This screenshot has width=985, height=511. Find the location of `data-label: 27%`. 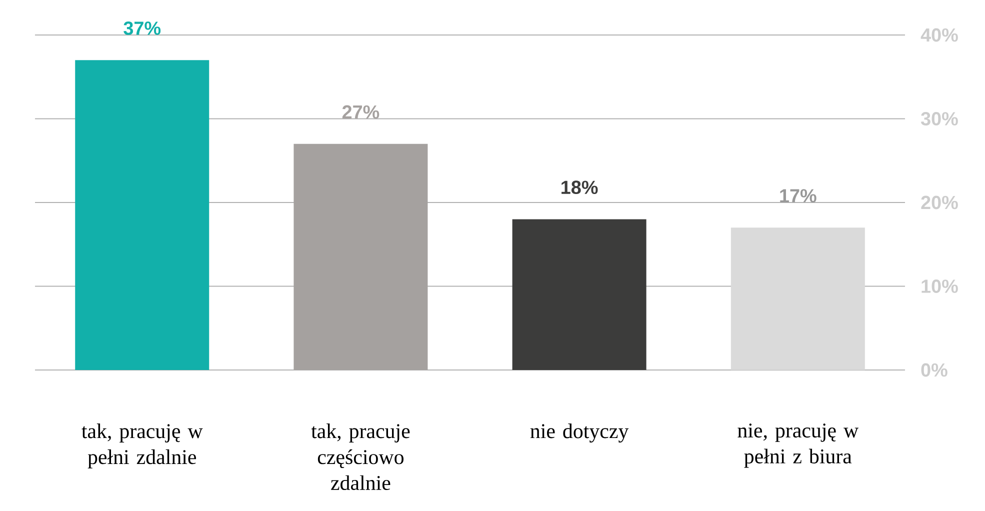

data-label: 27% is located at coordinates (361, 112).